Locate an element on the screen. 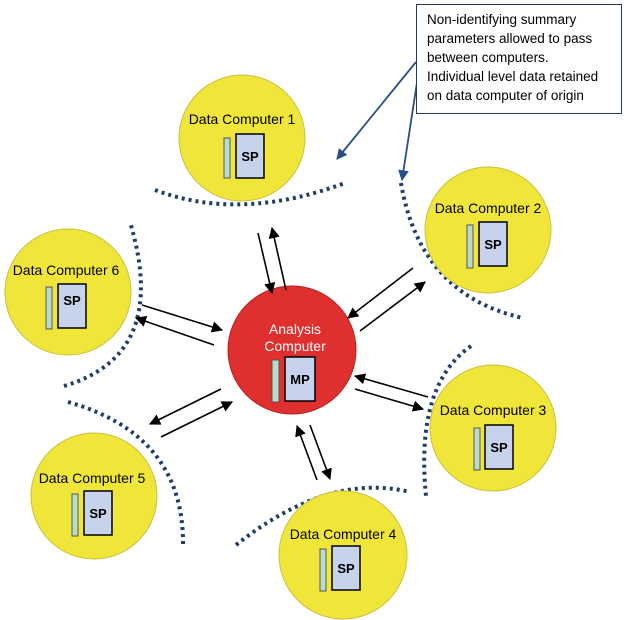 The width and height of the screenshot is (640, 620). arrow-4-to-center is located at coordinates (306, 452).